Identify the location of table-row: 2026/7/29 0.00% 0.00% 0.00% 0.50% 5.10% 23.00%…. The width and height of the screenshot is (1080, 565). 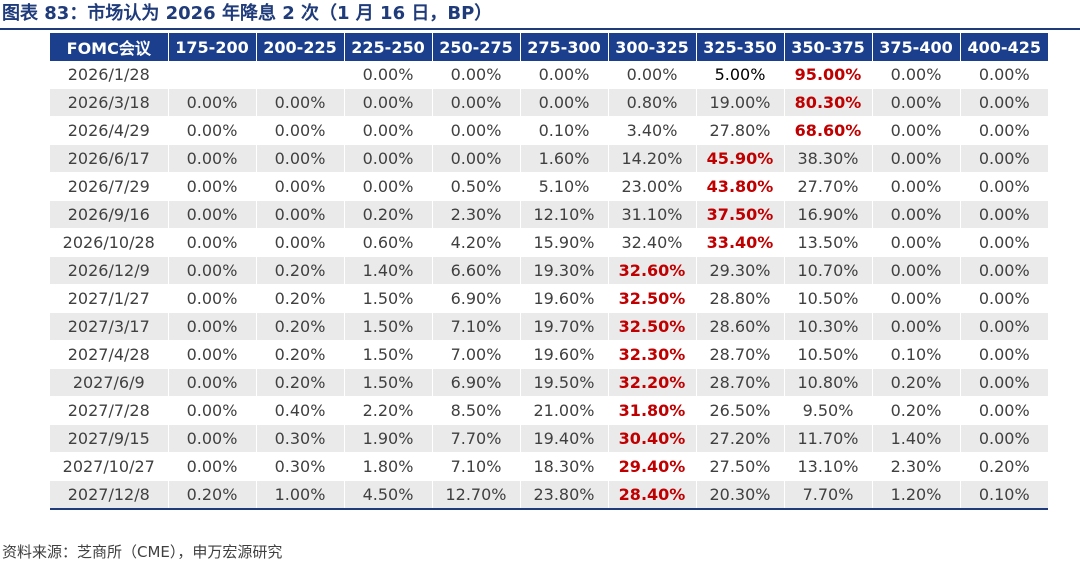
(549, 186).